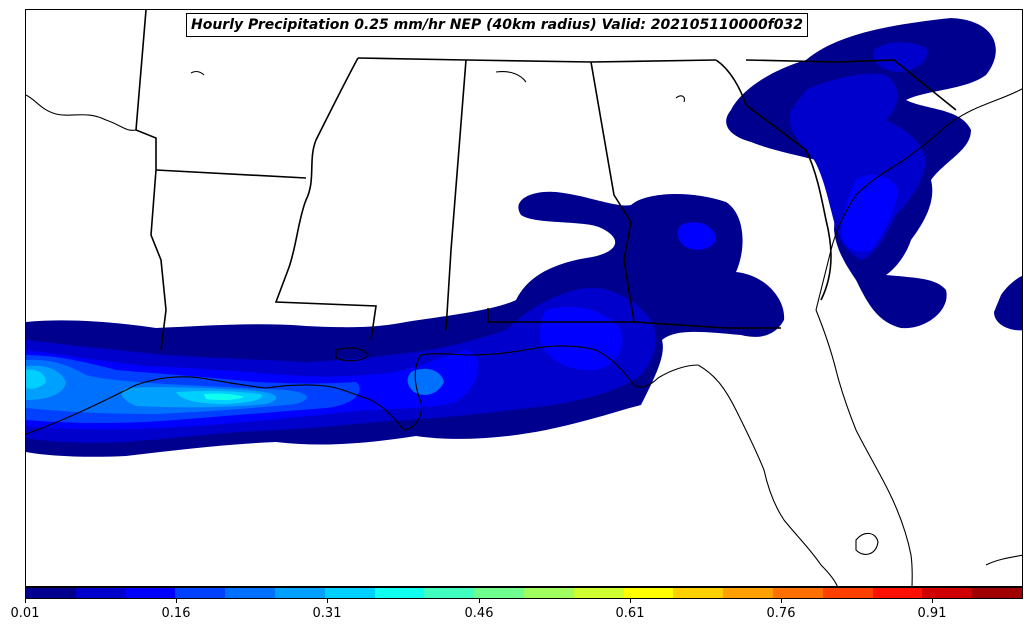  What do you see at coordinates (707, 325) in the screenshot?
I see `border-ga-fl` at bounding box center [707, 325].